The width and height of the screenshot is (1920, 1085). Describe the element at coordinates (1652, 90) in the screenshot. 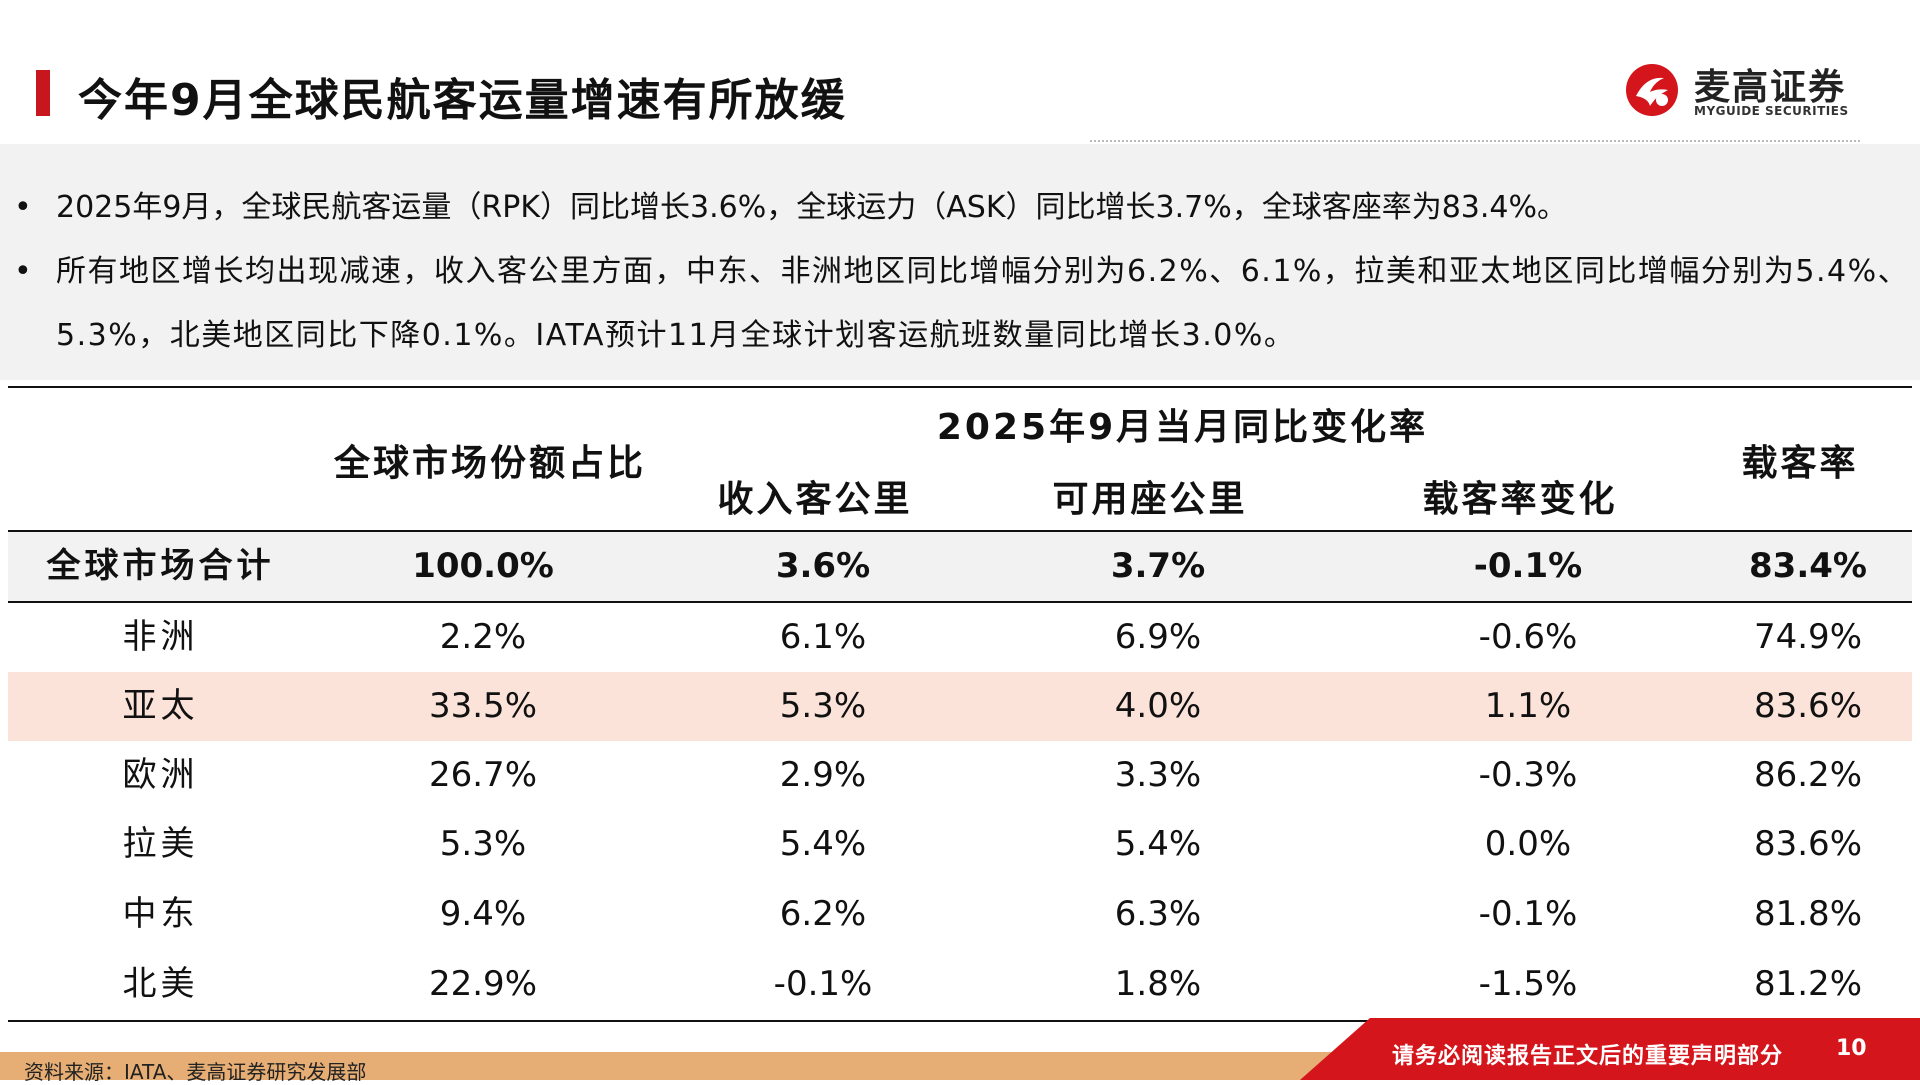

I see `myguide-logo-icon` at that location.